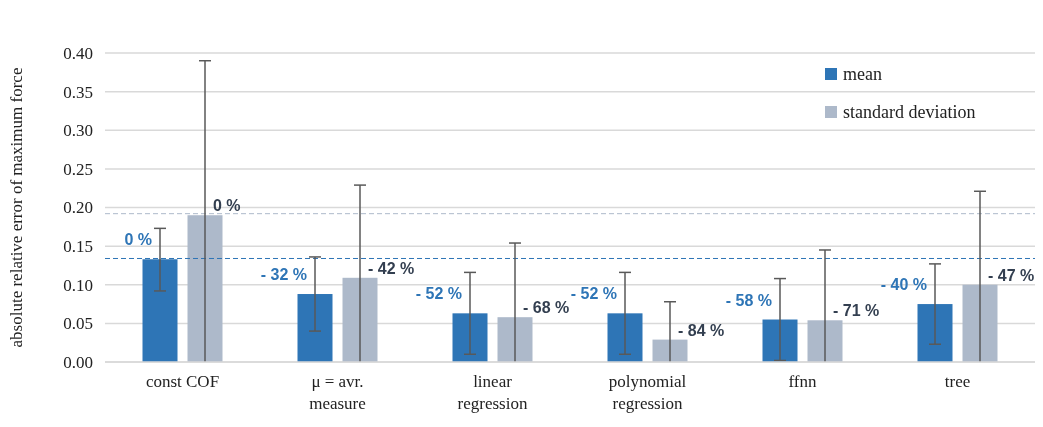 The width and height of the screenshot is (1043, 427). Describe the element at coordinates (862, 74) in the screenshot. I see `legend-label: mean` at that location.